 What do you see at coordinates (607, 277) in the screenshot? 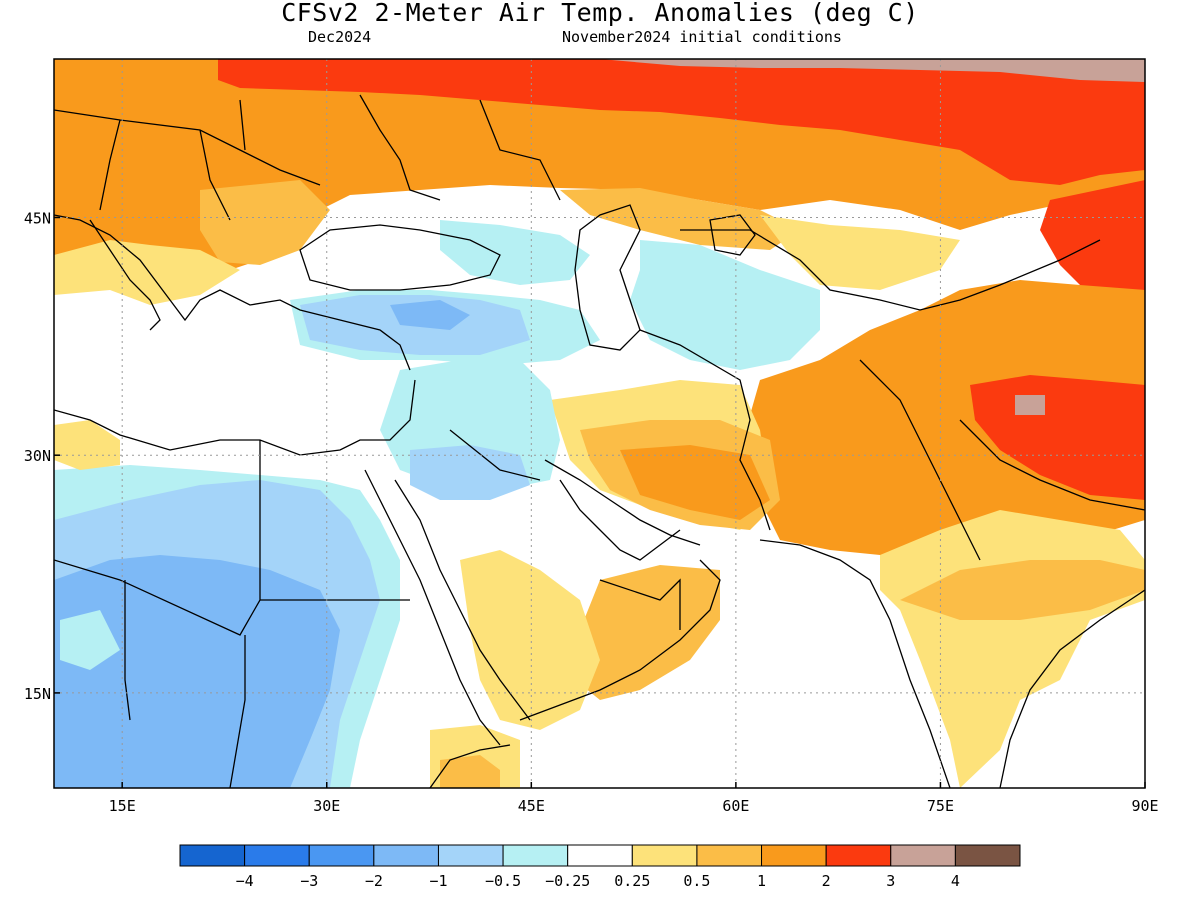
I see `coastline-caspian` at bounding box center [607, 277].